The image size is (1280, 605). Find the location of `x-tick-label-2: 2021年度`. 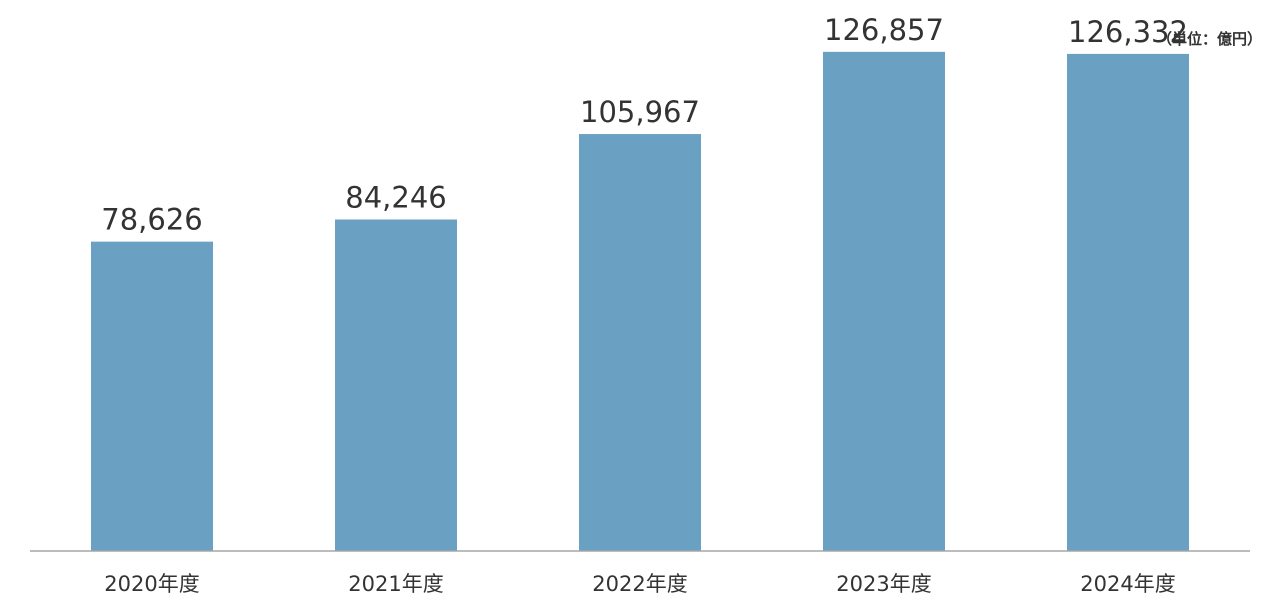

x-tick-label-2: 2021年度 is located at coordinates (395, 584).